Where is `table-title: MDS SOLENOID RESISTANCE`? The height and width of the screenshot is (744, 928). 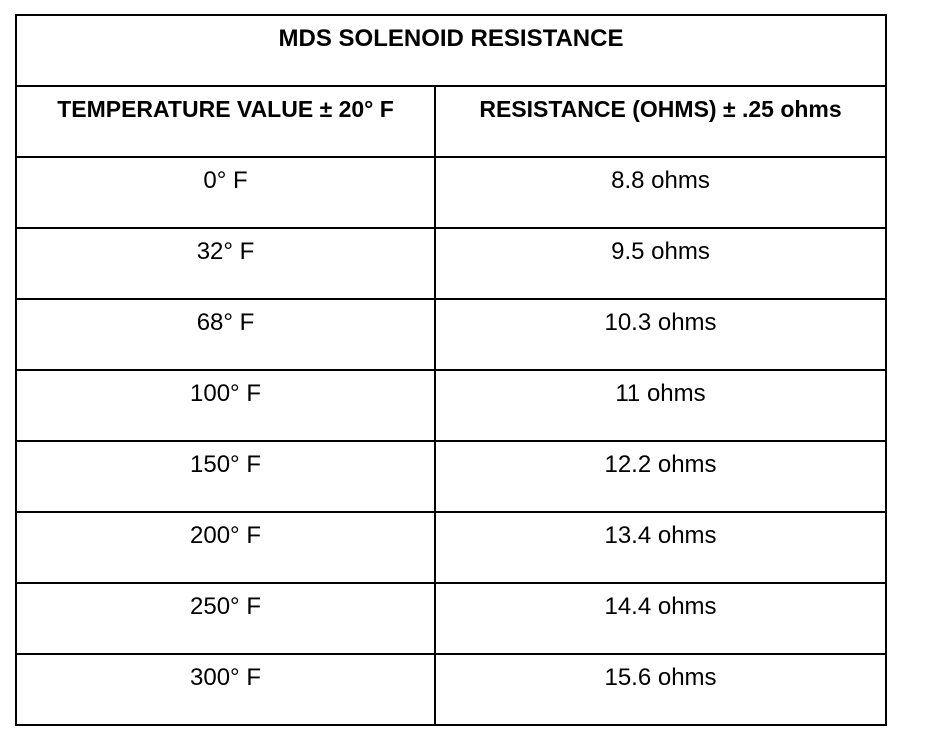
table-title: MDS SOLENOID RESISTANCE is located at coordinates (451, 50).